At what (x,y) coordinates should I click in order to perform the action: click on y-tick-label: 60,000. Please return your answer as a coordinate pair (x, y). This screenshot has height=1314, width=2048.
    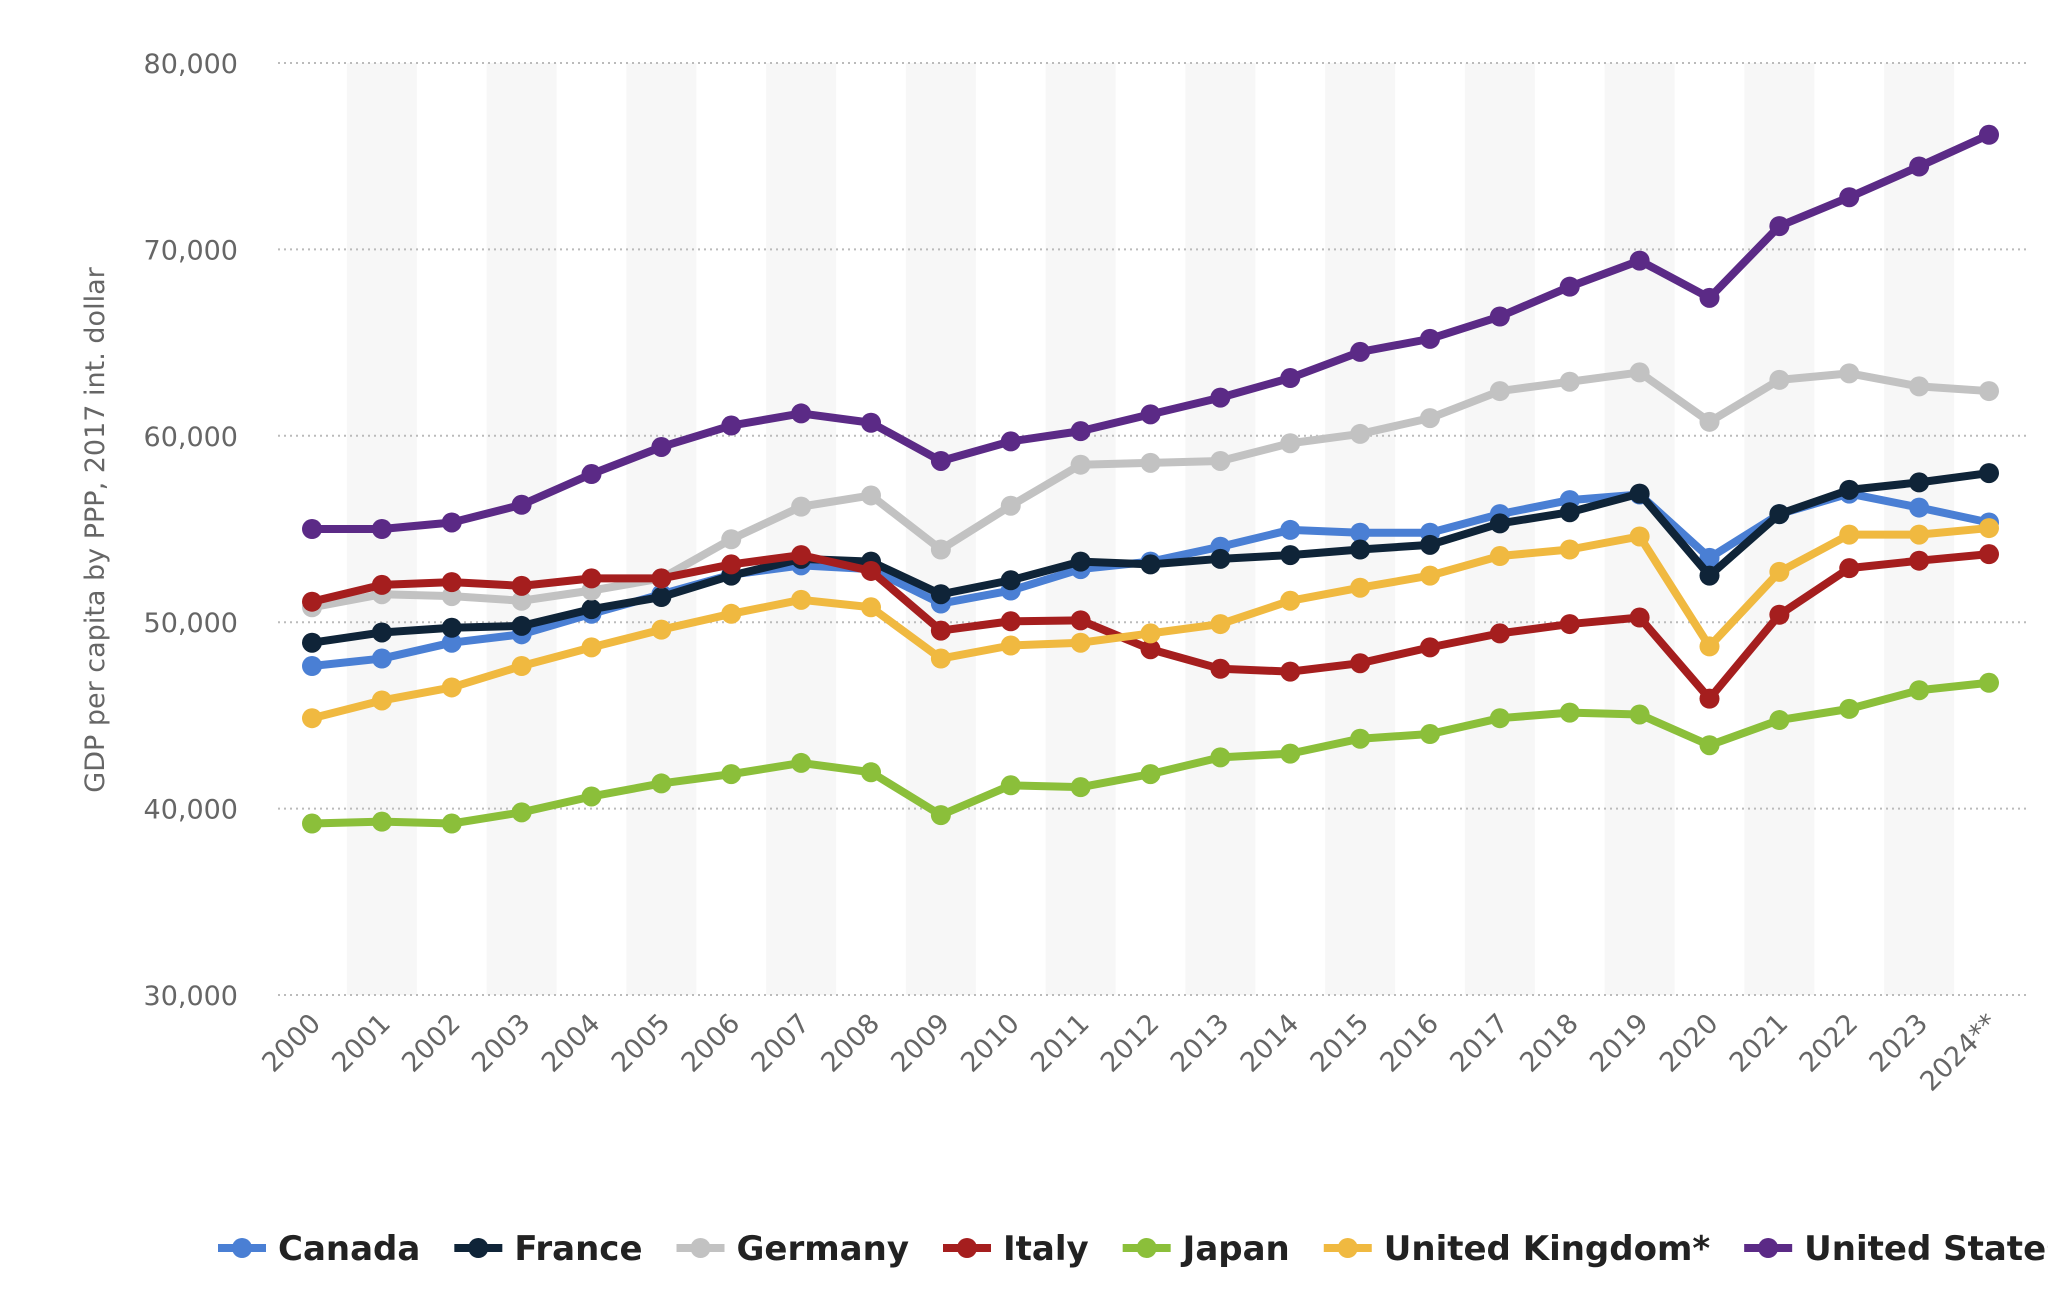
    Looking at the image, I should click on (191, 437).